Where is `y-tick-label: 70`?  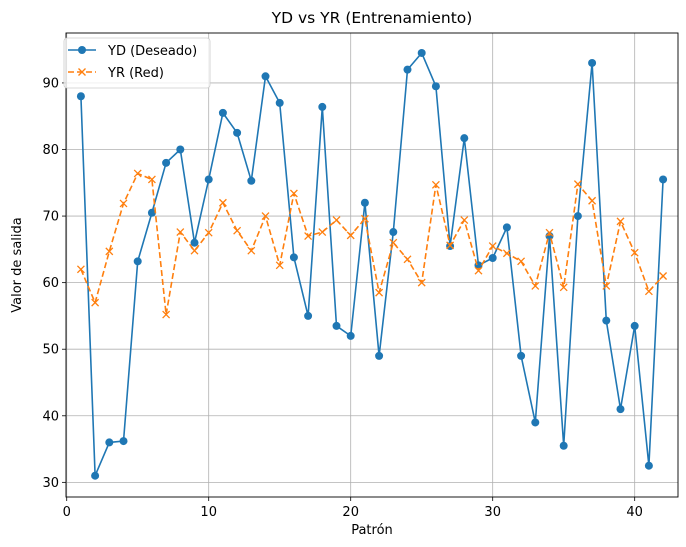
y-tick-label: 70 is located at coordinates (50, 217).